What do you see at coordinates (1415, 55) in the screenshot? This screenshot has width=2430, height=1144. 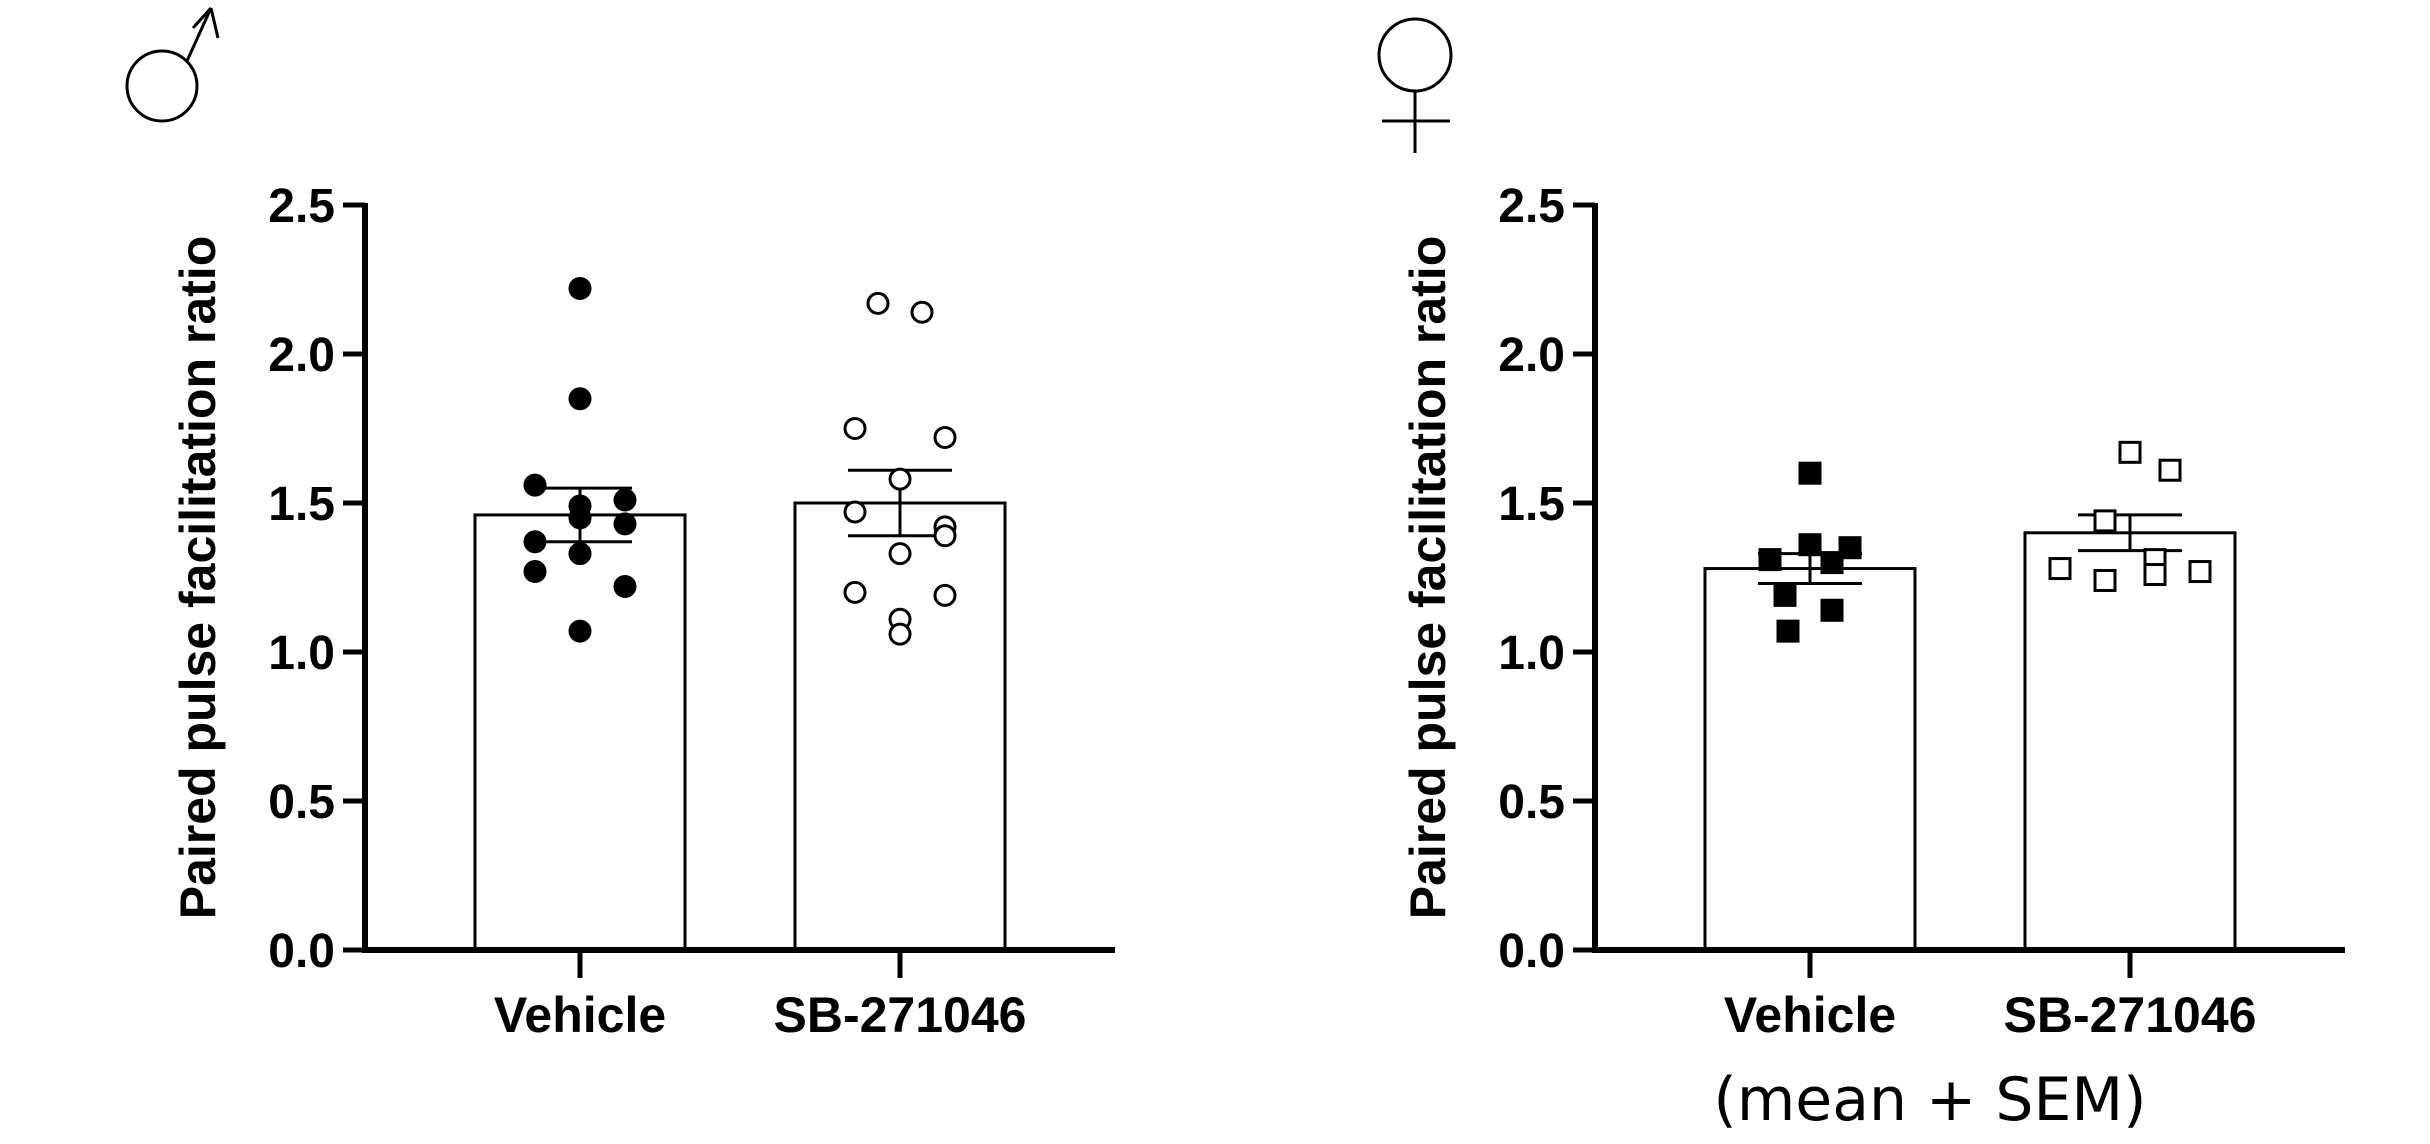 I see `female-symbol-circle` at bounding box center [1415, 55].